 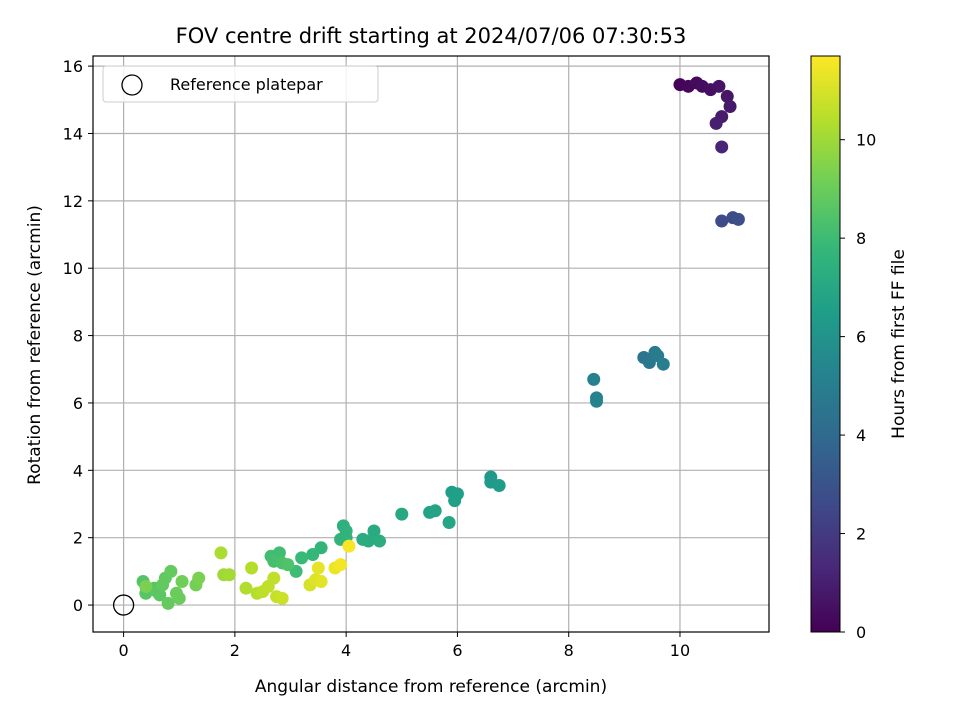 What do you see at coordinates (235, 650) in the screenshot?
I see `x-tick-label: 2` at bounding box center [235, 650].